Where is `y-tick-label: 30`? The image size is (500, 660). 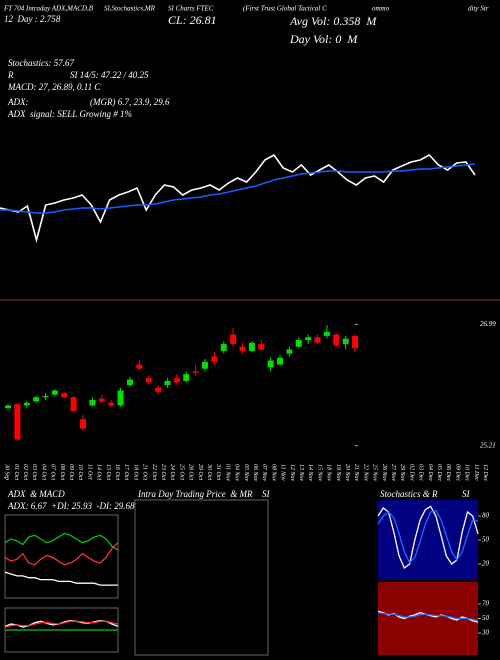
y-tick-label: 30 is located at coordinates (485, 633).